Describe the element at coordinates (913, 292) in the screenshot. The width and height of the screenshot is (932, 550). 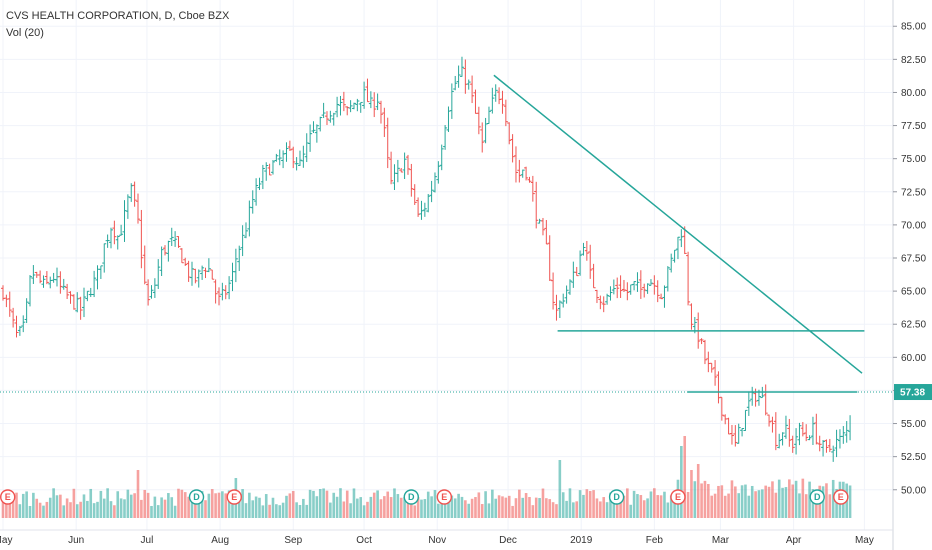
I see `price-axis-label: 65.00` at that location.